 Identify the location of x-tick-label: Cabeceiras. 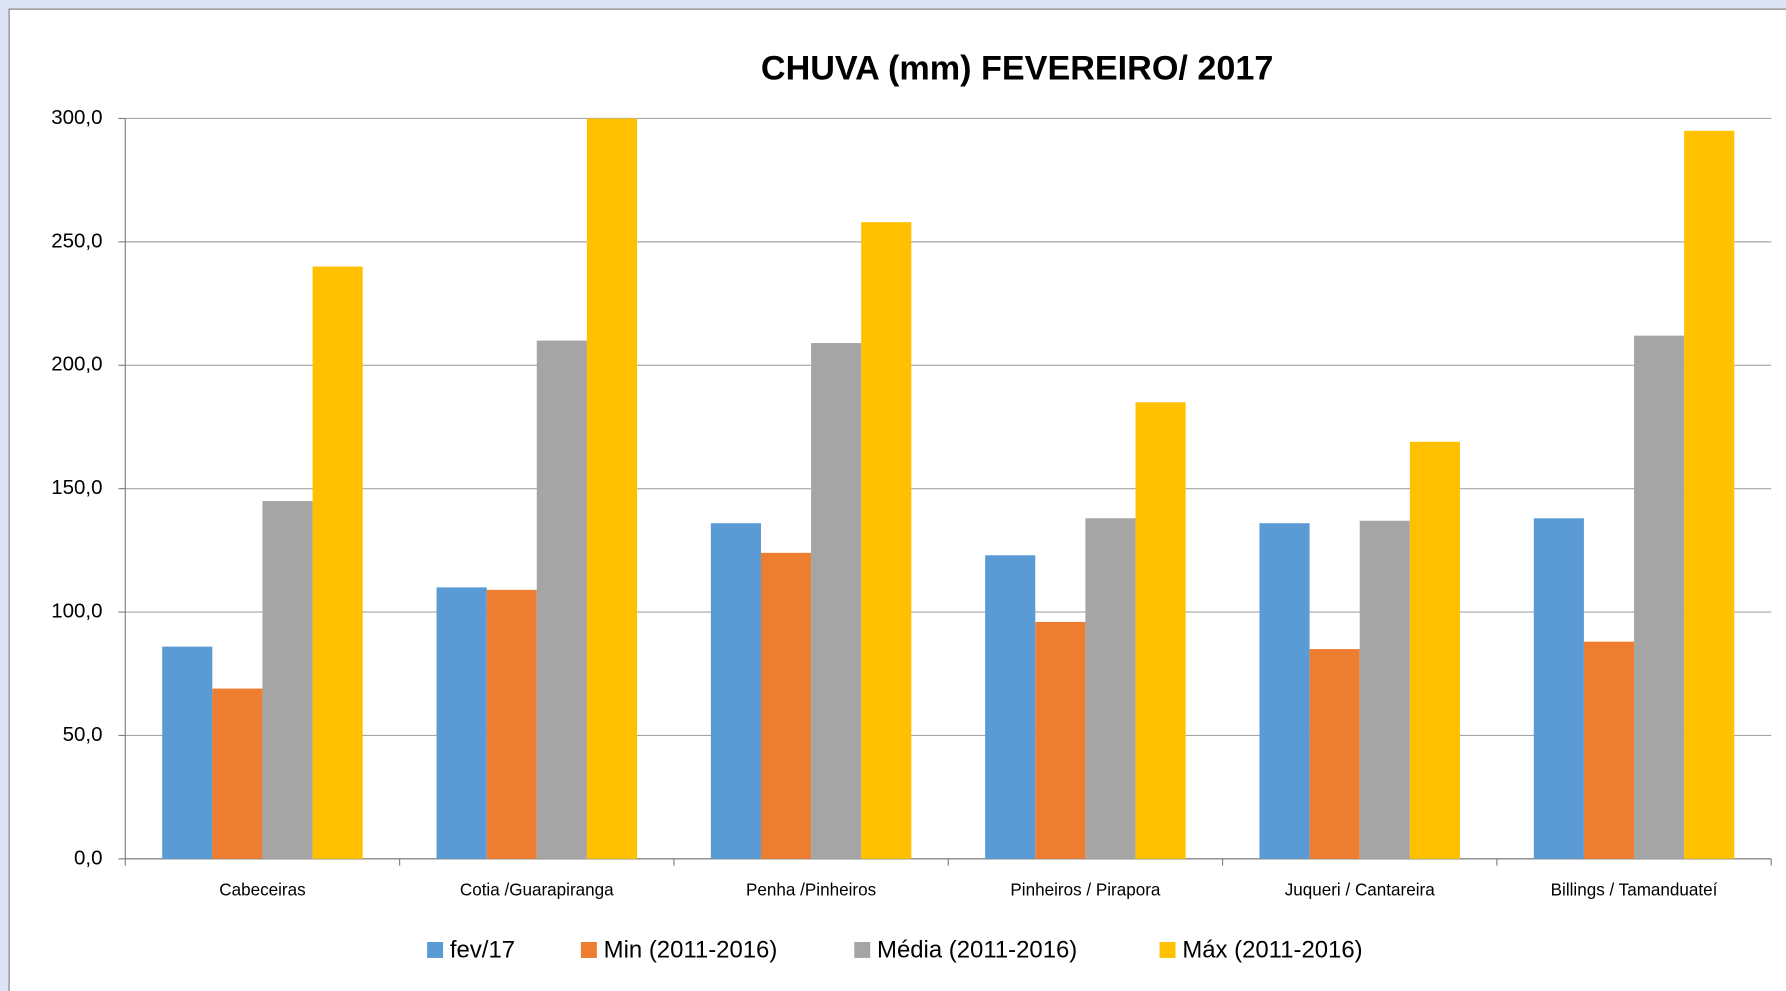
(262, 889).